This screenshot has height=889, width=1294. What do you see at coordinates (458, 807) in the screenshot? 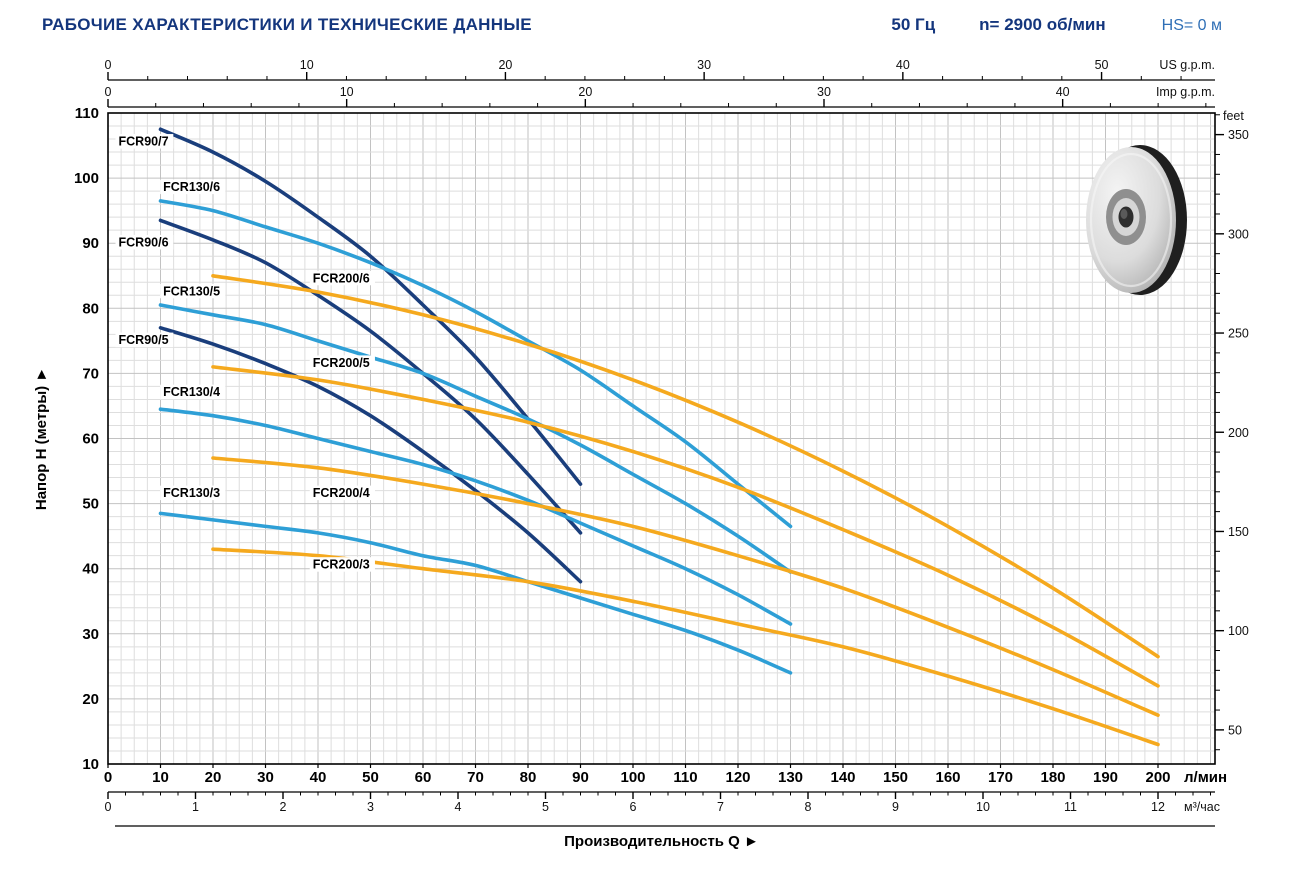
I see `svg-text: 4` at bounding box center [458, 807].